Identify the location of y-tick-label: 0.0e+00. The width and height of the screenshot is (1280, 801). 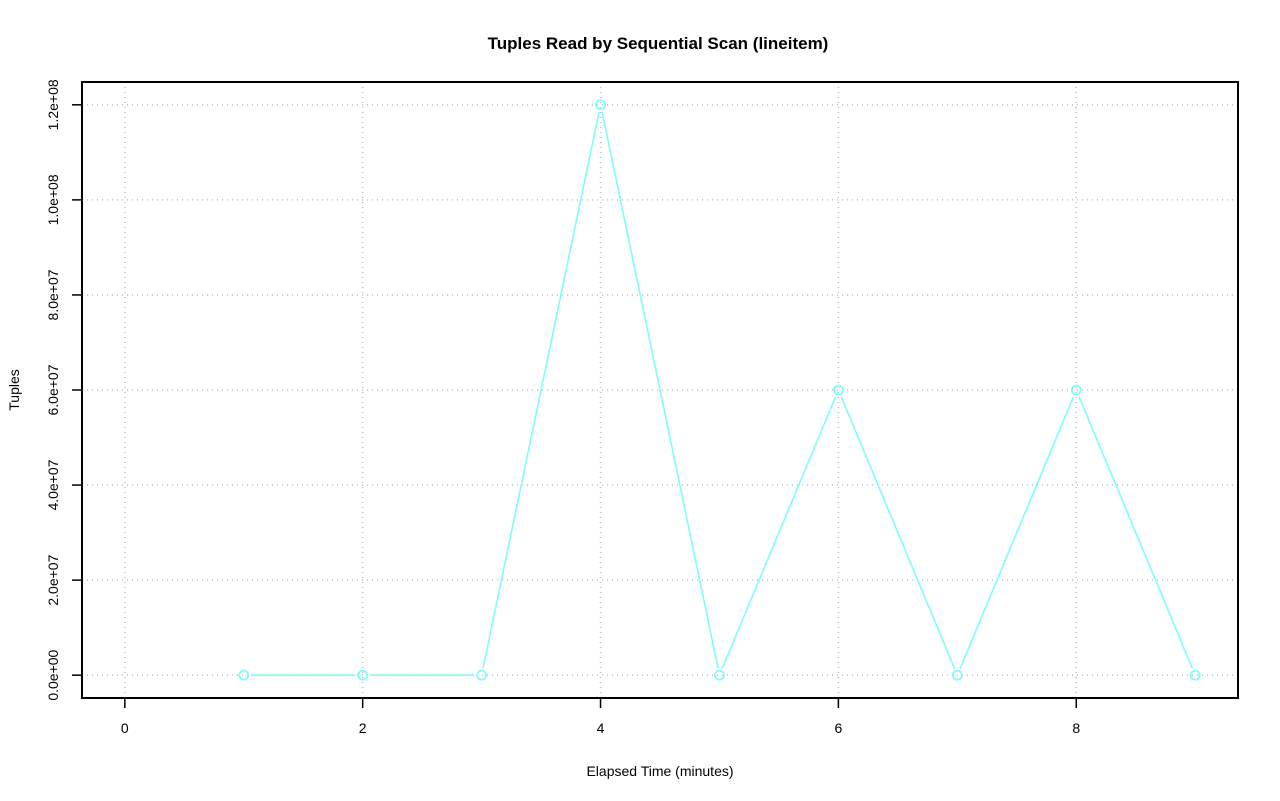
(53, 674).